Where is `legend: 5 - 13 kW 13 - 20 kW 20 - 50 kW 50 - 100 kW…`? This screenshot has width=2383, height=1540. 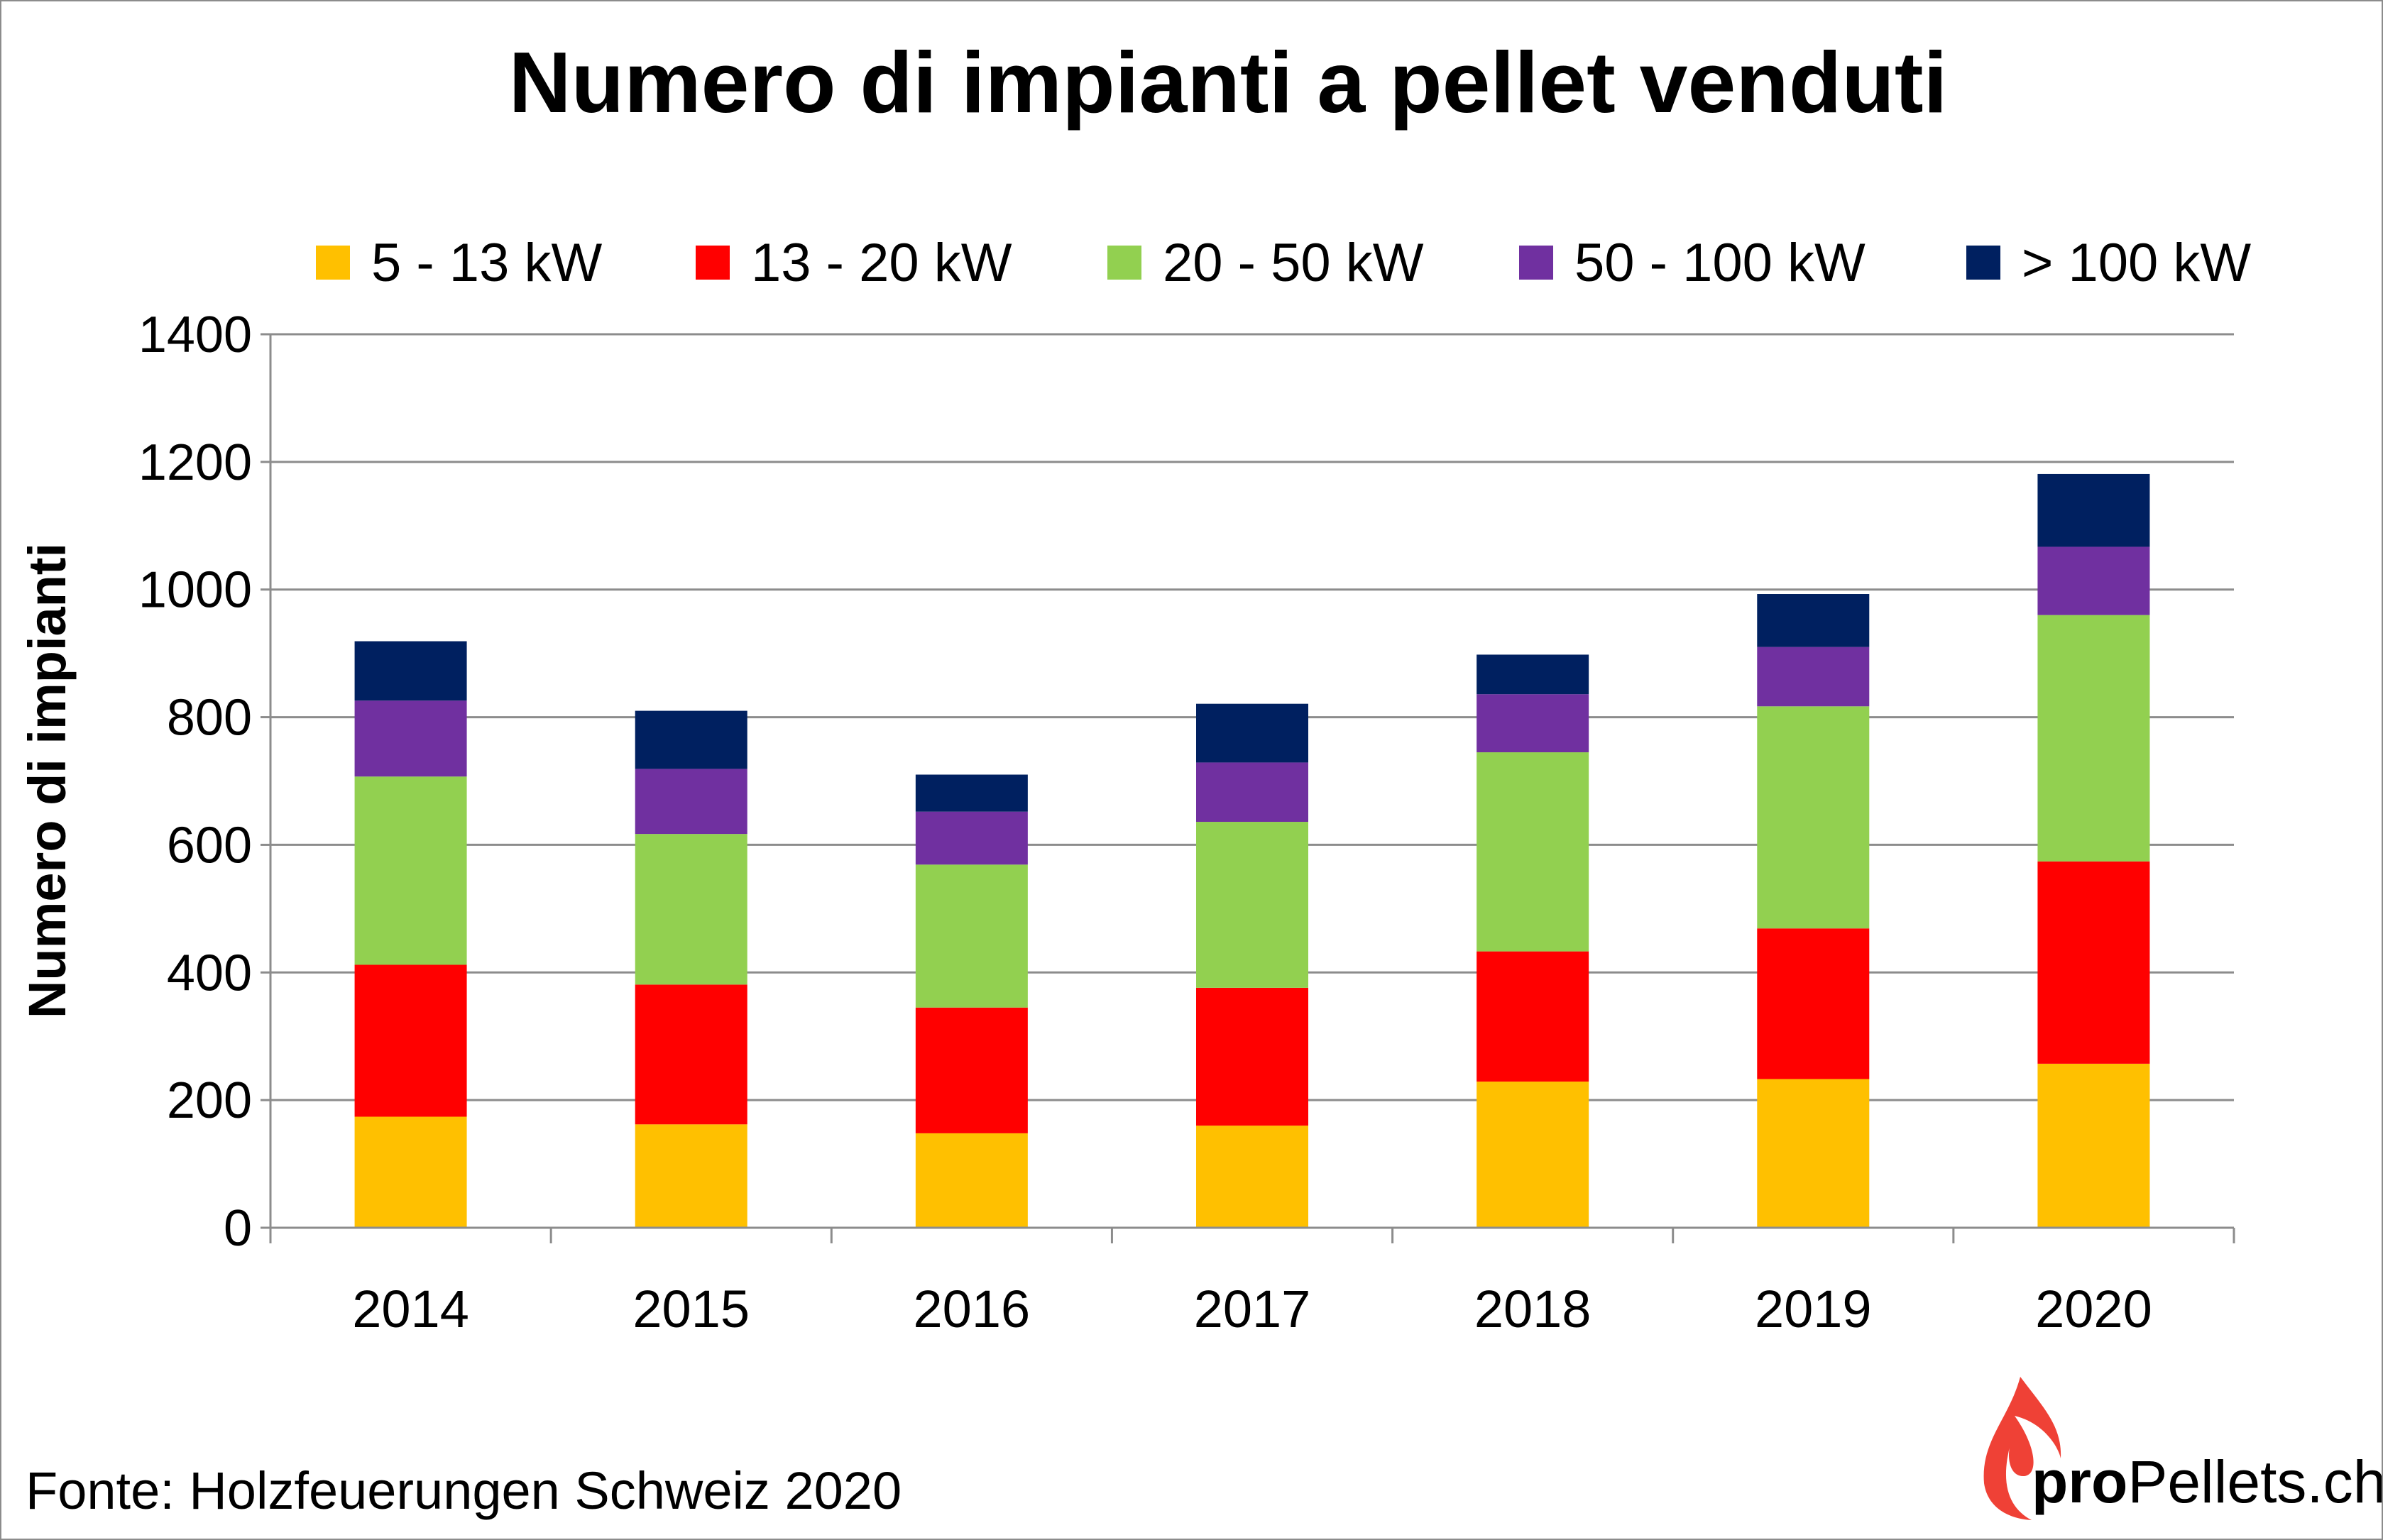
legend: 5 - 13 kW 13 - 20 kW 20 - 50 kW 50 - 100 kW… is located at coordinates (1283, 263).